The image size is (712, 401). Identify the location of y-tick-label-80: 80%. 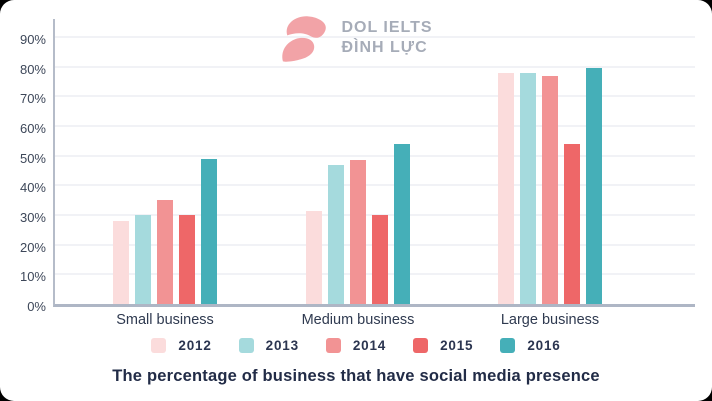
(32, 69).